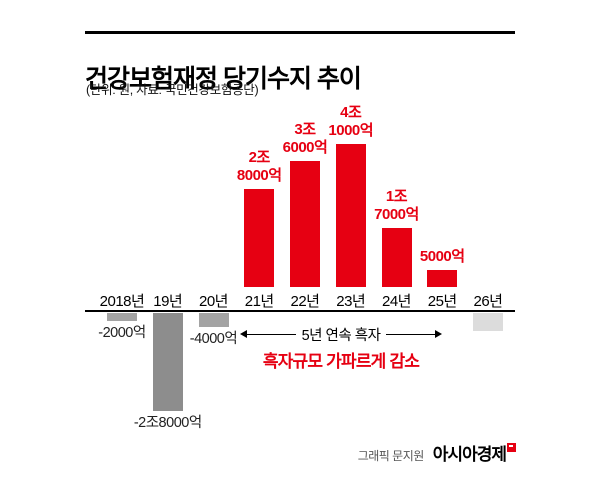 Image resolution: width=600 pixels, height=480 pixels. Describe the element at coordinates (442, 301) in the screenshot. I see `x-tick-25년: 25년` at that location.